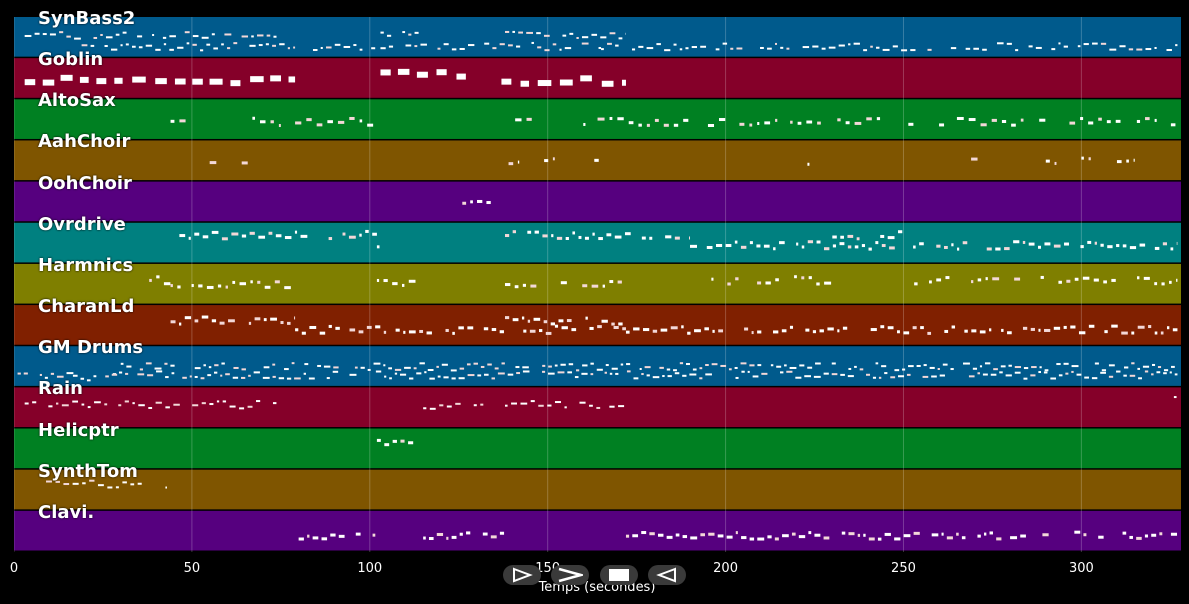 The width and height of the screenshot is (1189, 604). What do you see at coordinates (85, 183) in the screenshot?
I see `track-label: OohChoir` at bounding box center [85, 183].